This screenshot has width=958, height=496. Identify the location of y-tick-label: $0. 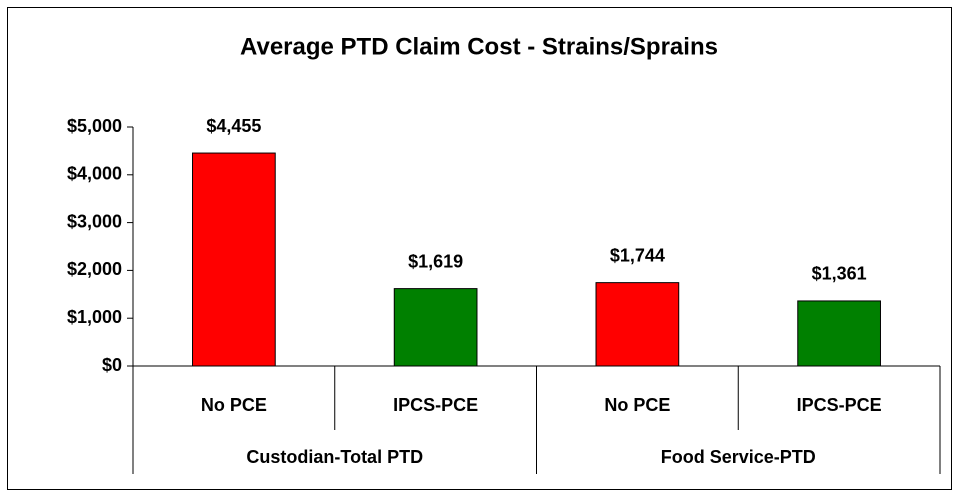
(112, 365).